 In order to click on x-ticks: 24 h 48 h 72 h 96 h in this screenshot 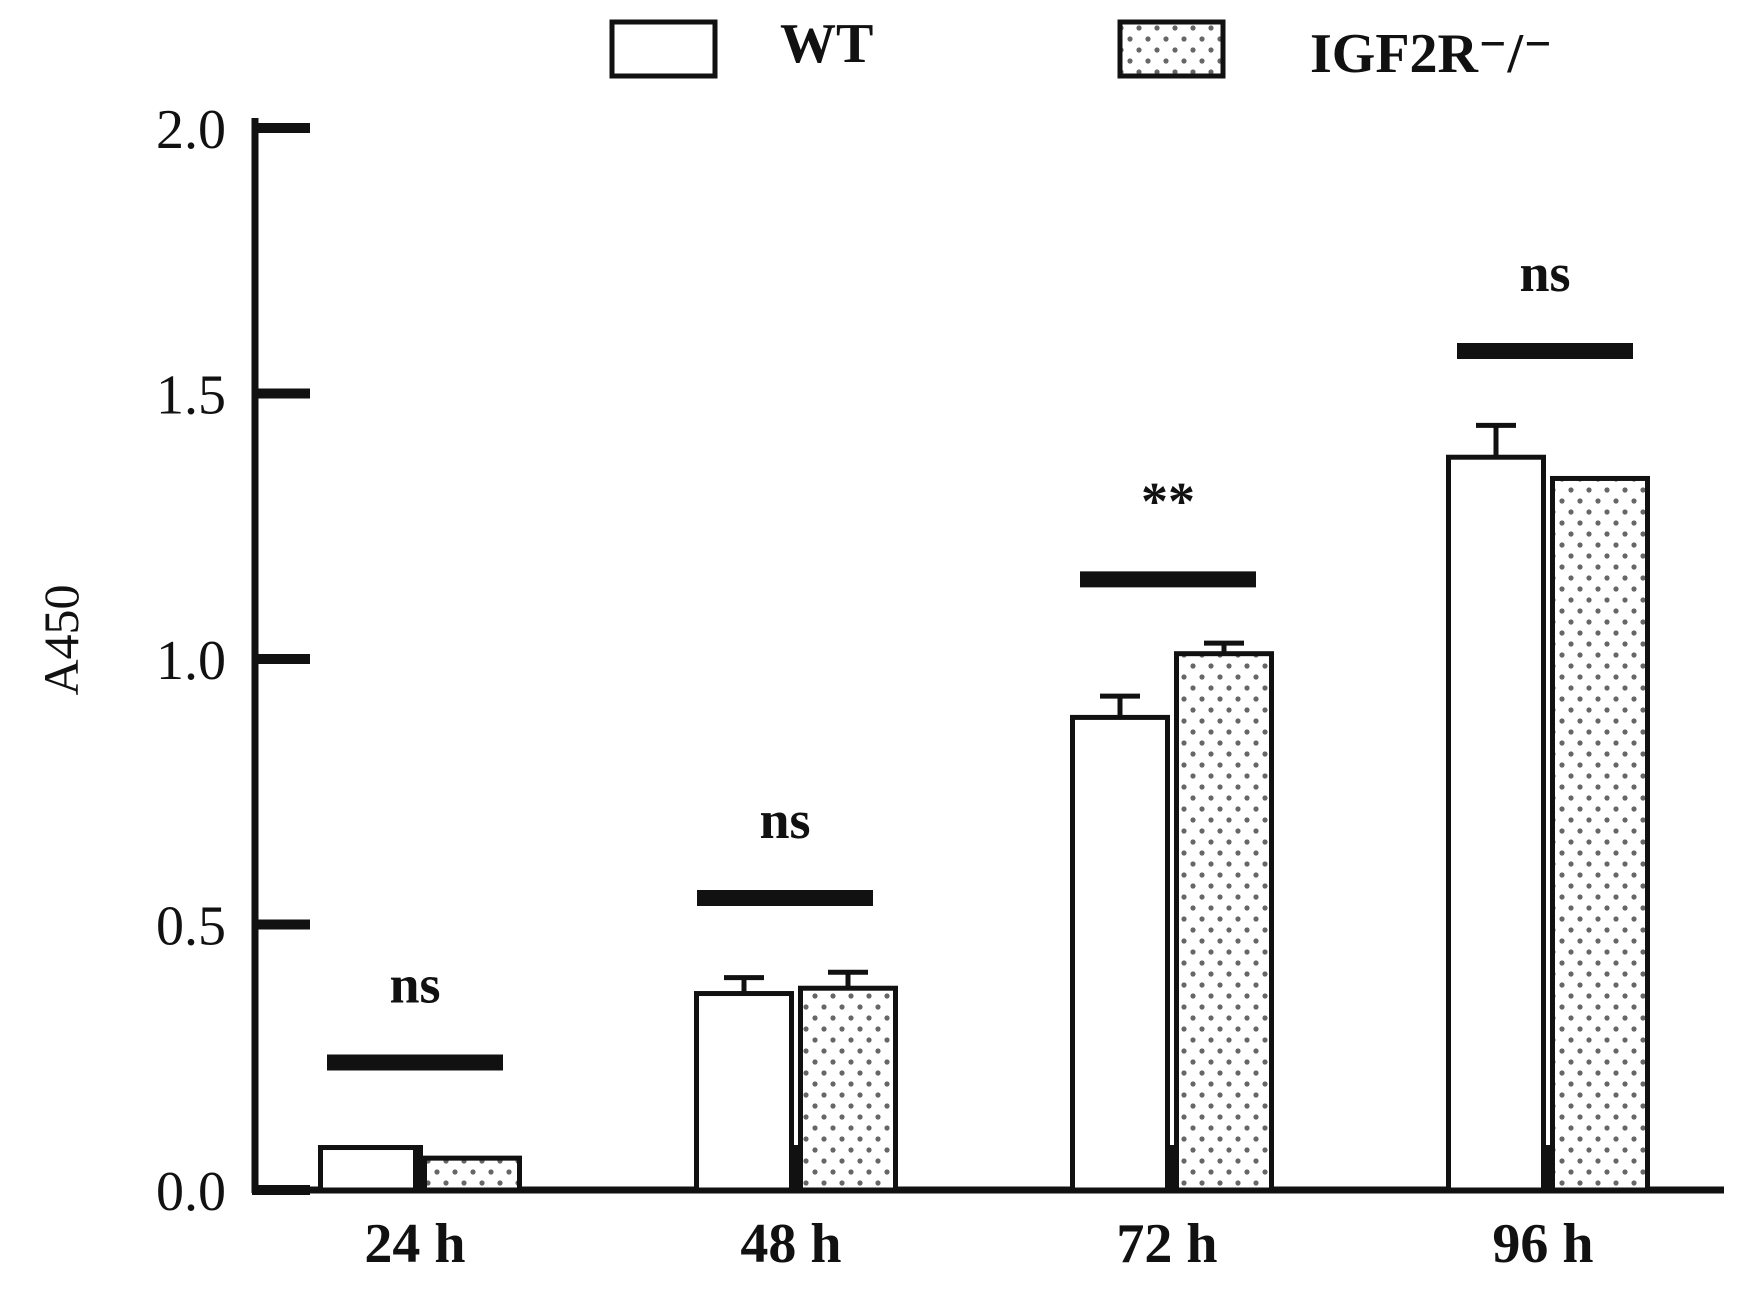, I will do `click(979, 1210)`.